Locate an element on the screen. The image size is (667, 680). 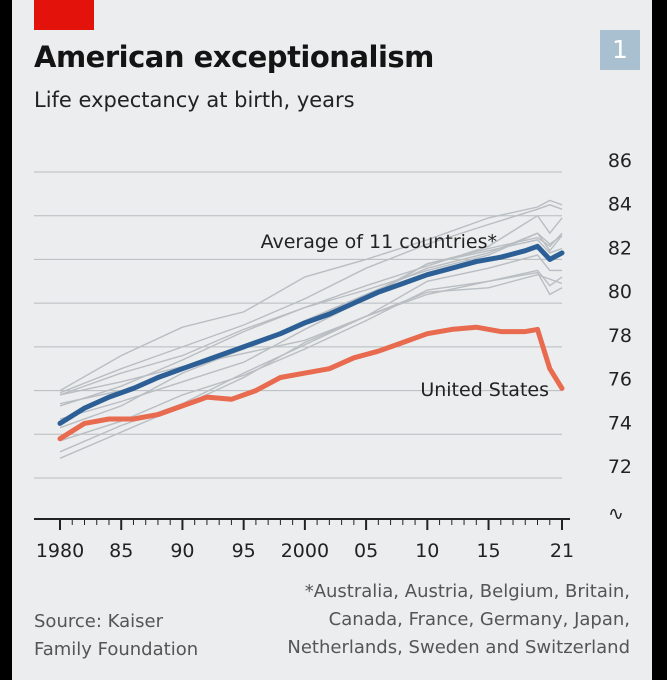
x-tick-label: 1980 is located at coordinates (60, 551).